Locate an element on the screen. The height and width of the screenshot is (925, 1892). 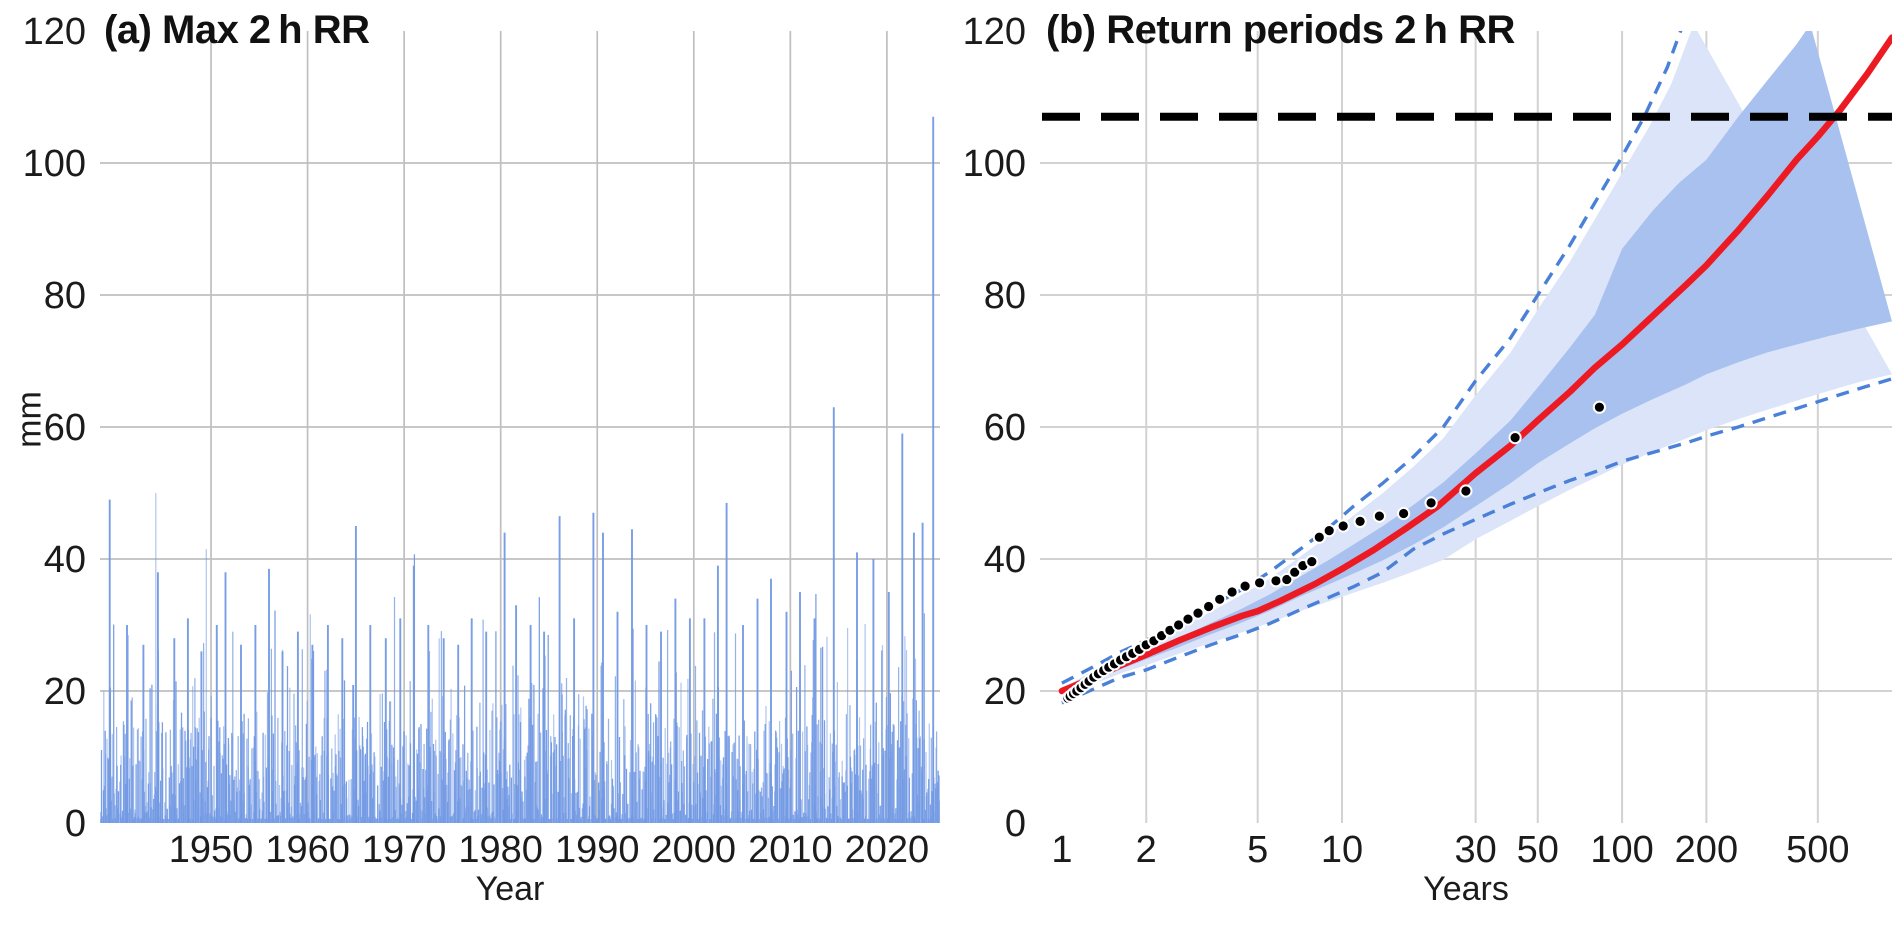
panel-a-title: (a) Max 2 h RR is located at coordinates (237, 30).